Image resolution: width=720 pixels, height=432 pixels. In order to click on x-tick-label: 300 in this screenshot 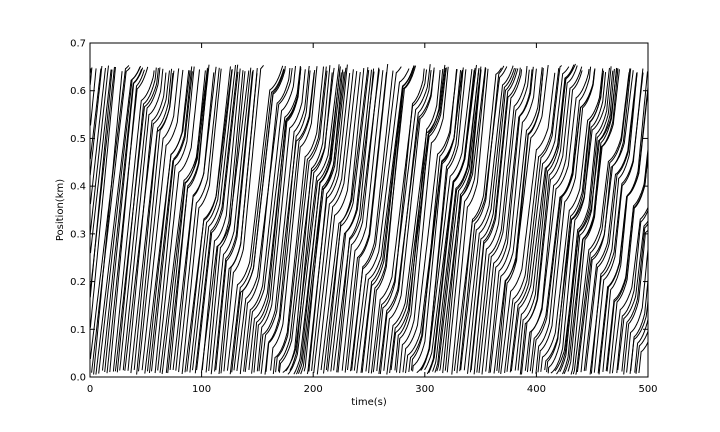, I will do `click(424, 389)`.